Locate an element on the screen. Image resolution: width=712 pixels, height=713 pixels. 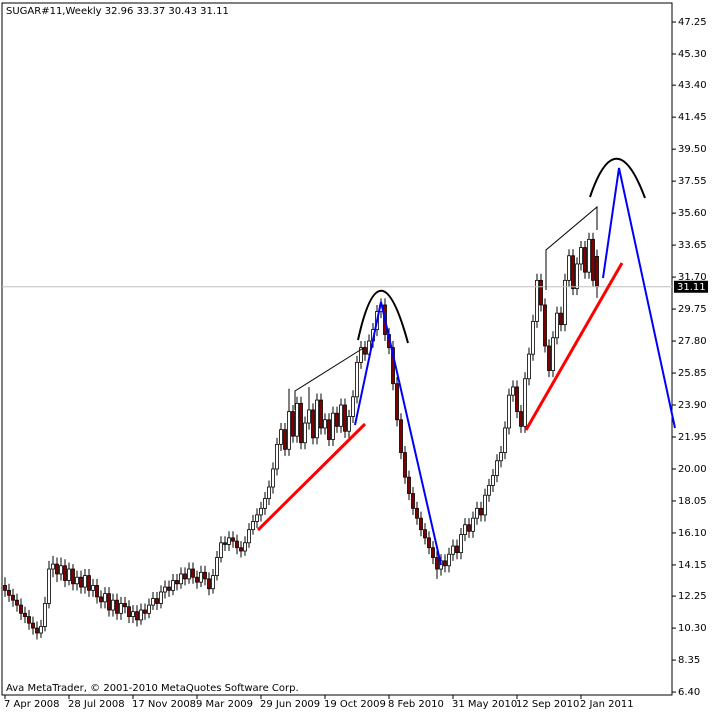
y-tick-label: 14.15 is located at coordinates (692, 565).